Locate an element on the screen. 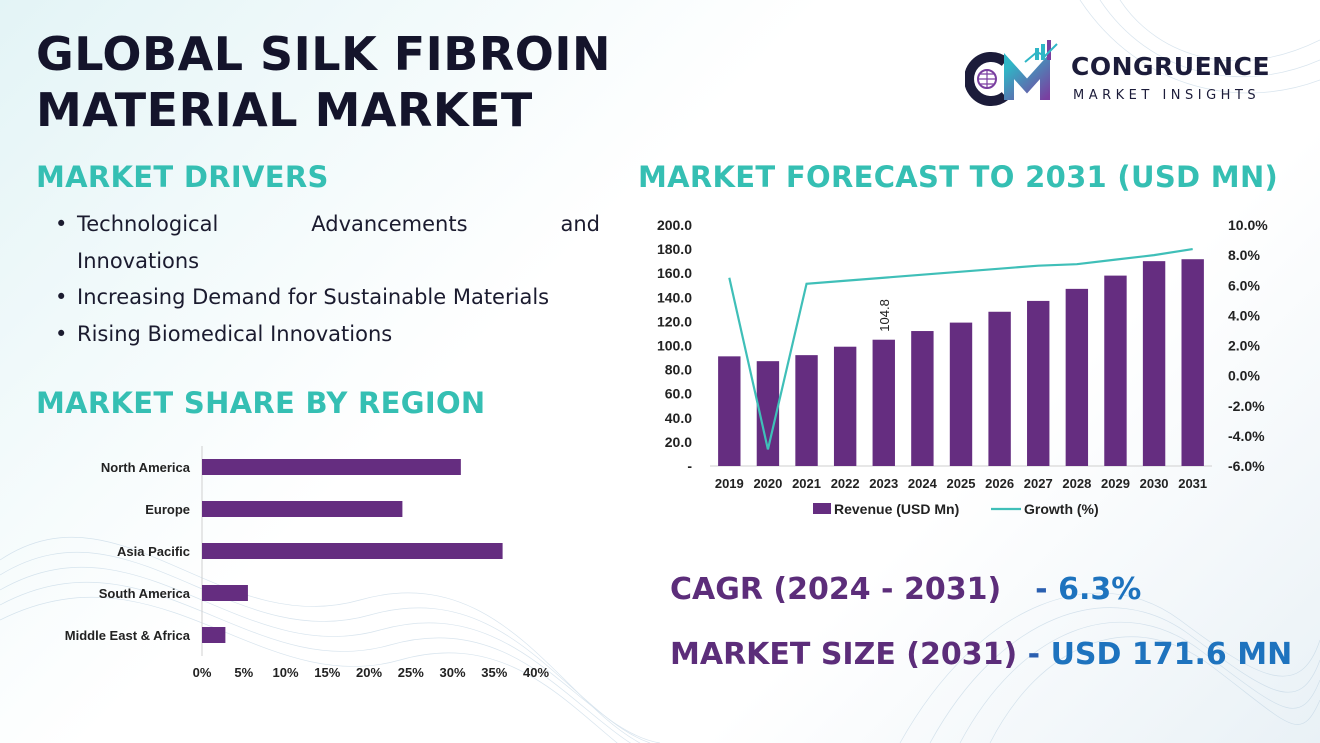 This screenshot has width=1320, height=743. region-category-label: Middle East & Africa is located at coordinates (128, 635).